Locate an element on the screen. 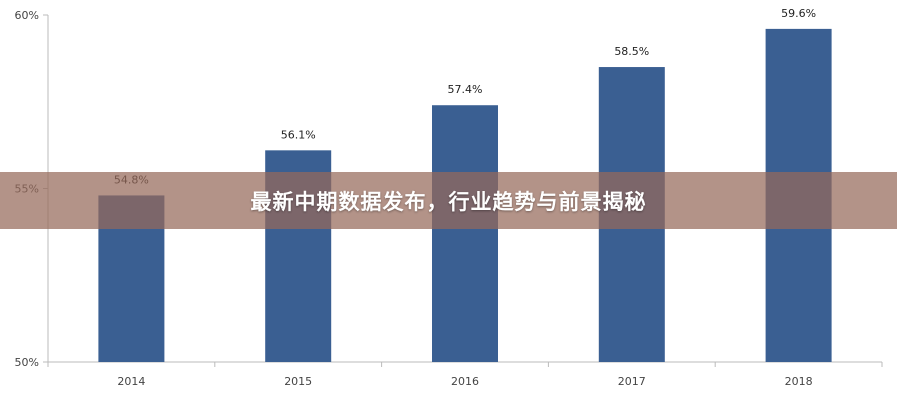 The image size is (897, 400). headline-banner: 最新中期数据发布，行业趋势与前景揭秘 is located at coordinates (448, 200).